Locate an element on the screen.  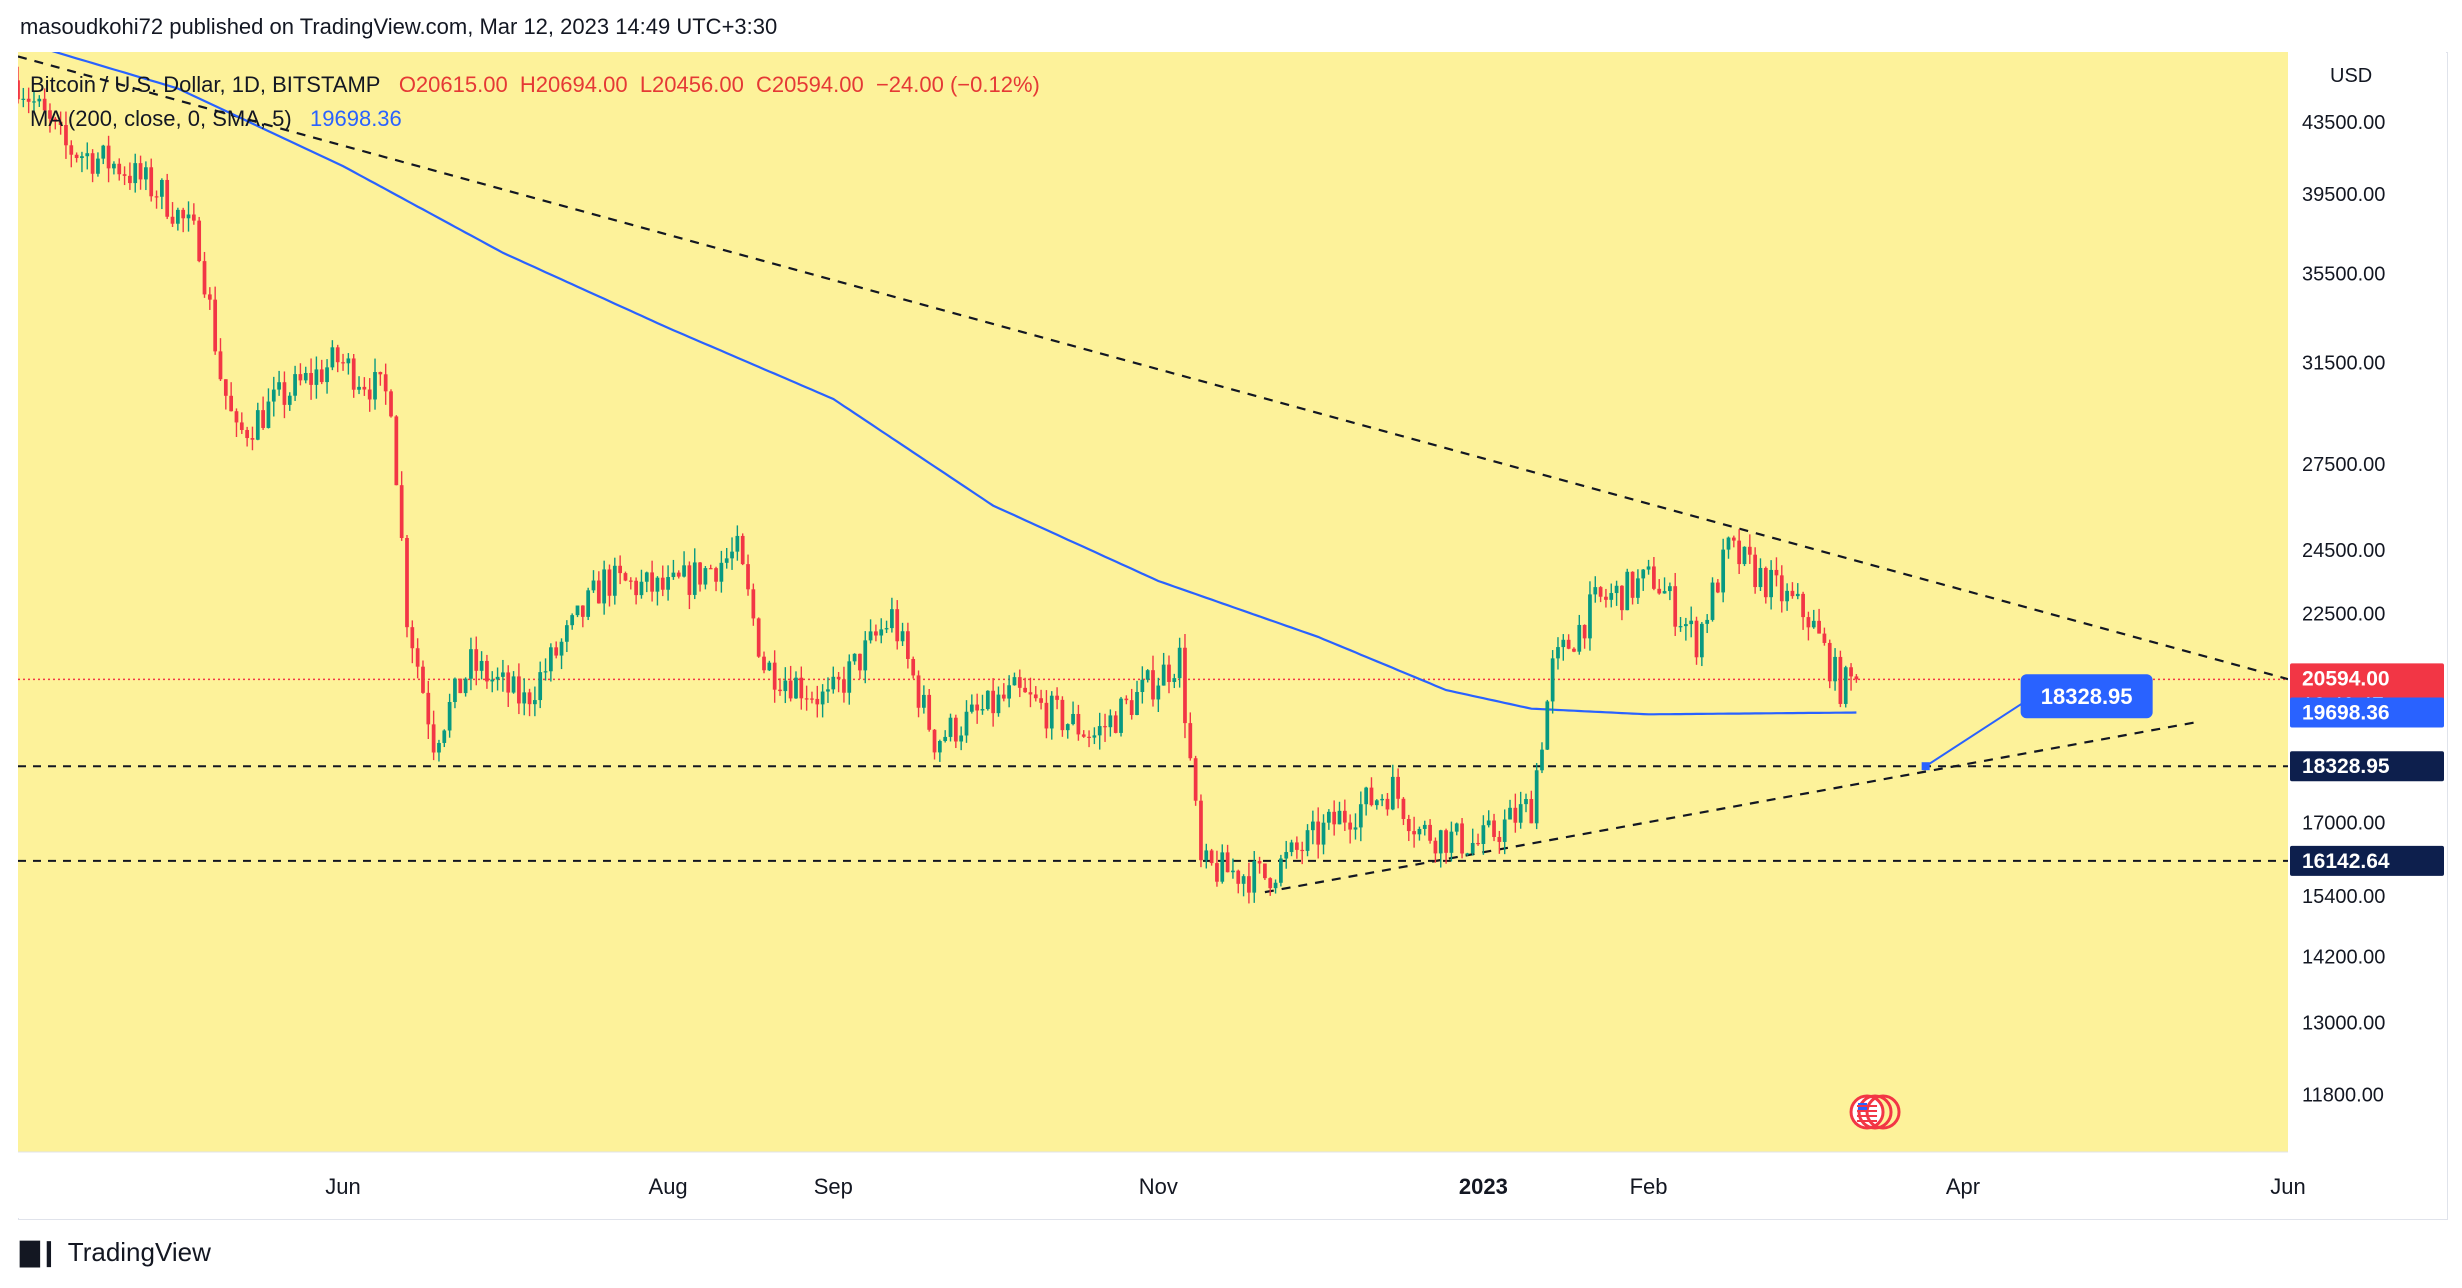
time-tick-label: Feb is located at coordinates (1649, 1186).